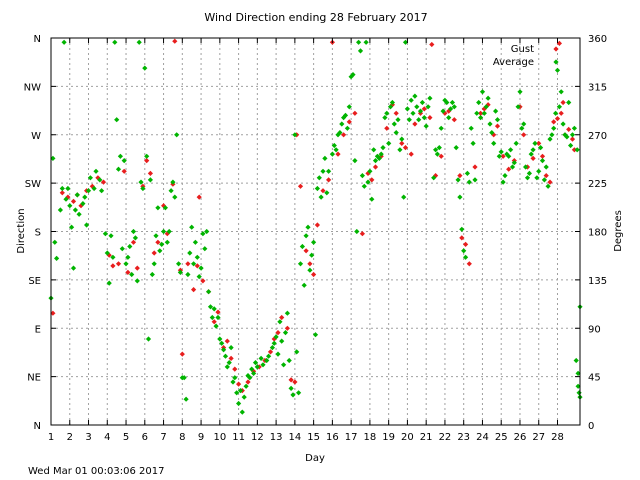 Image resolution: width=640 pixels, height=480 pixels. What do you see at coordinates (597, 184) in the screenshot?
I see `y2-tick-label: 225` at bounding box center [597, 184].